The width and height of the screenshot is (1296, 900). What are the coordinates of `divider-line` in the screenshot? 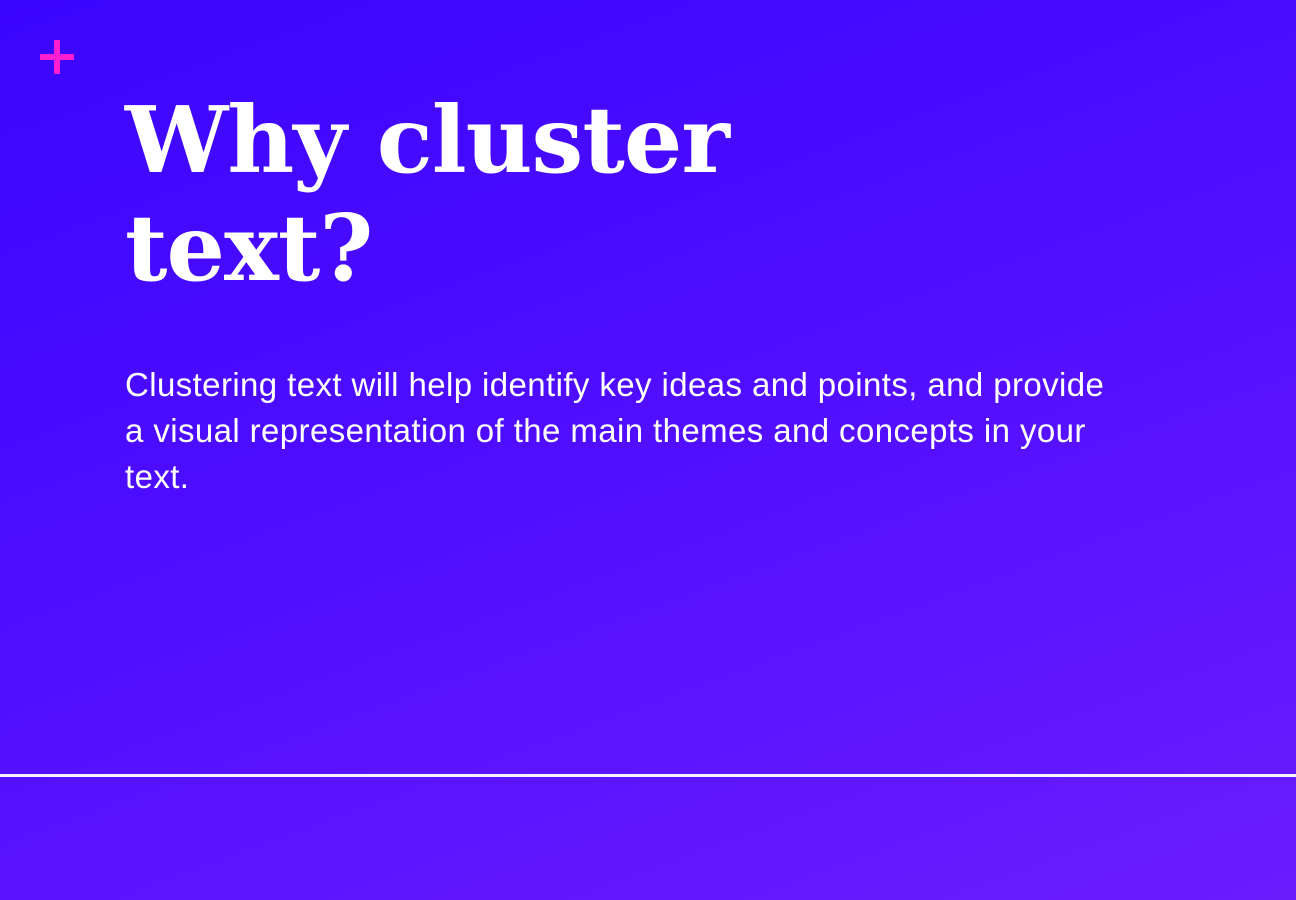 It's located at (648, 775).